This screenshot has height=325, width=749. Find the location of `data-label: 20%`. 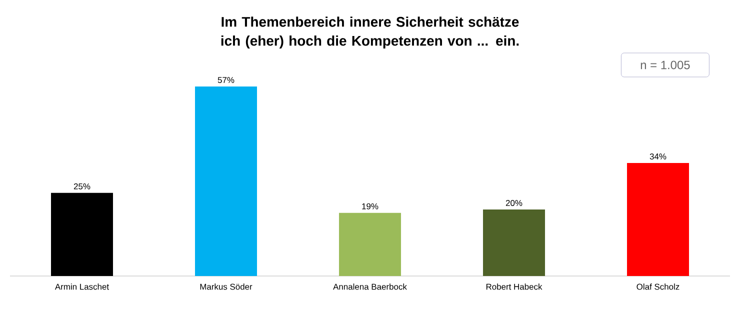

data-label: 20% is located at coordinates (514, 203).